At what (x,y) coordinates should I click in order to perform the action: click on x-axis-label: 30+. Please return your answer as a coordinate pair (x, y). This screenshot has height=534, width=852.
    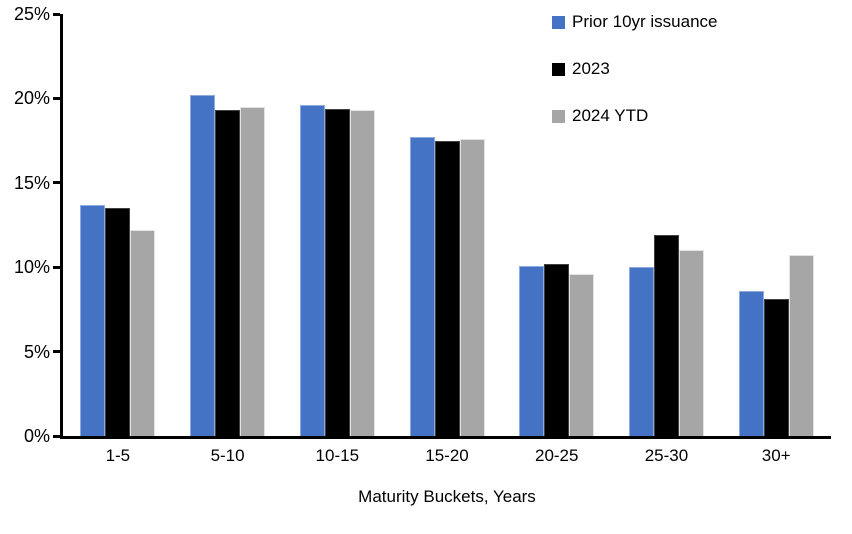
    Looking at the image, I should click on (776, 455).